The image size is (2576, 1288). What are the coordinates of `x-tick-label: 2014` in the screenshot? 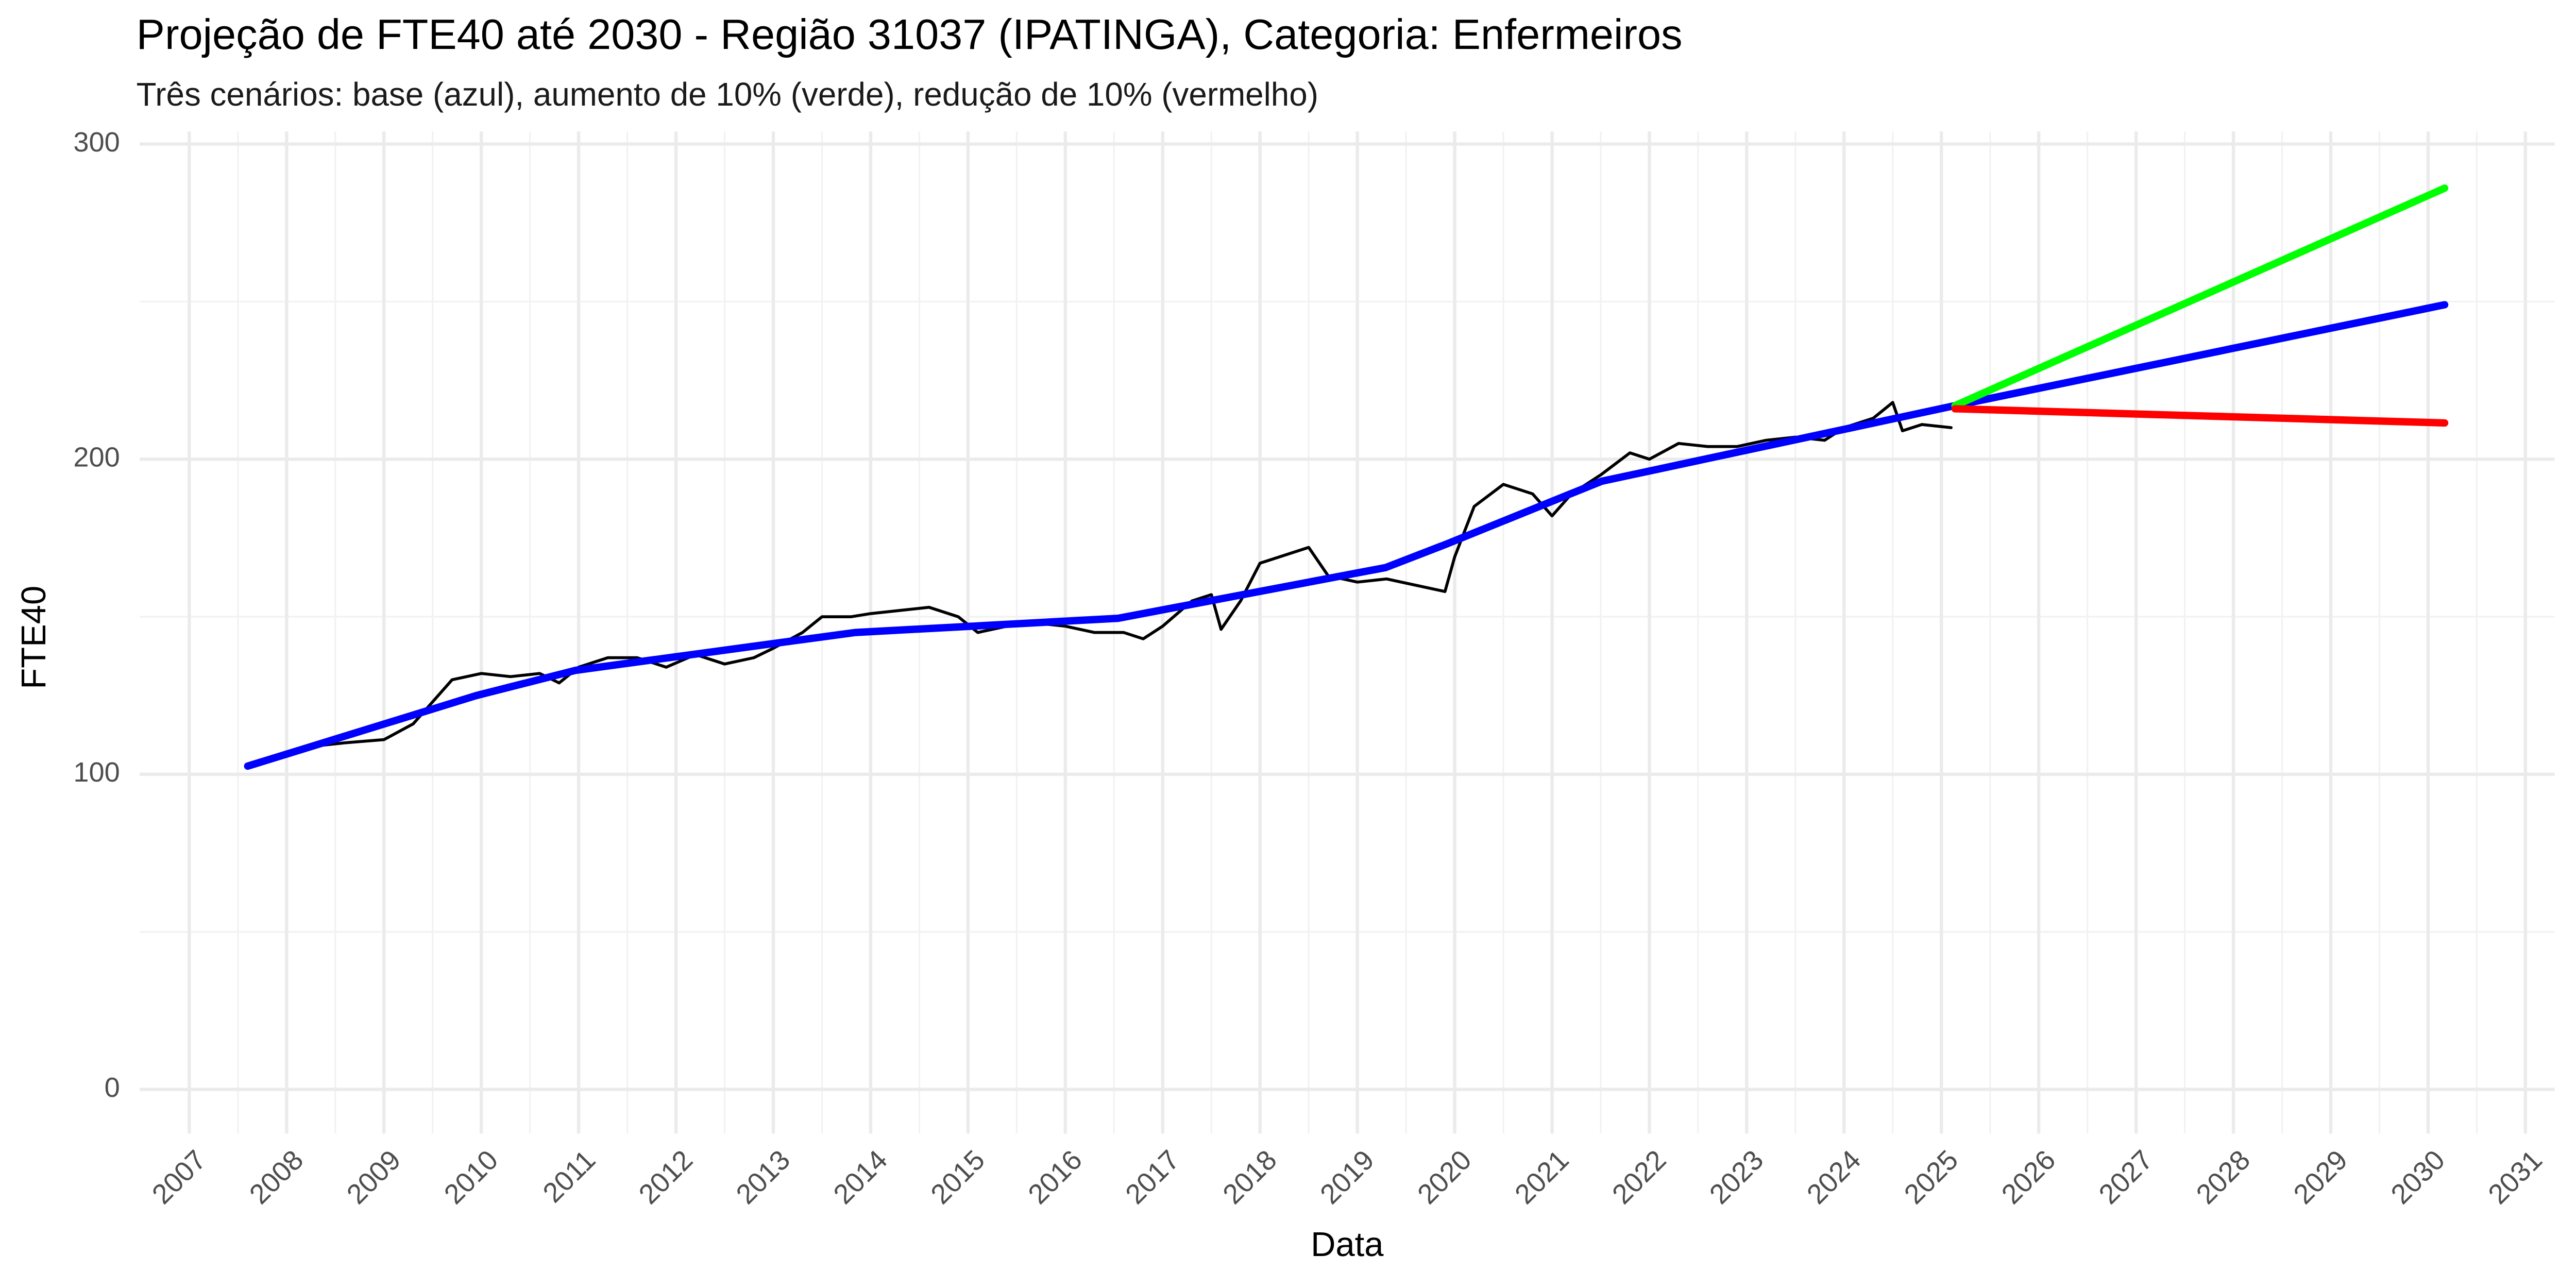 It's located at (860, 1177).